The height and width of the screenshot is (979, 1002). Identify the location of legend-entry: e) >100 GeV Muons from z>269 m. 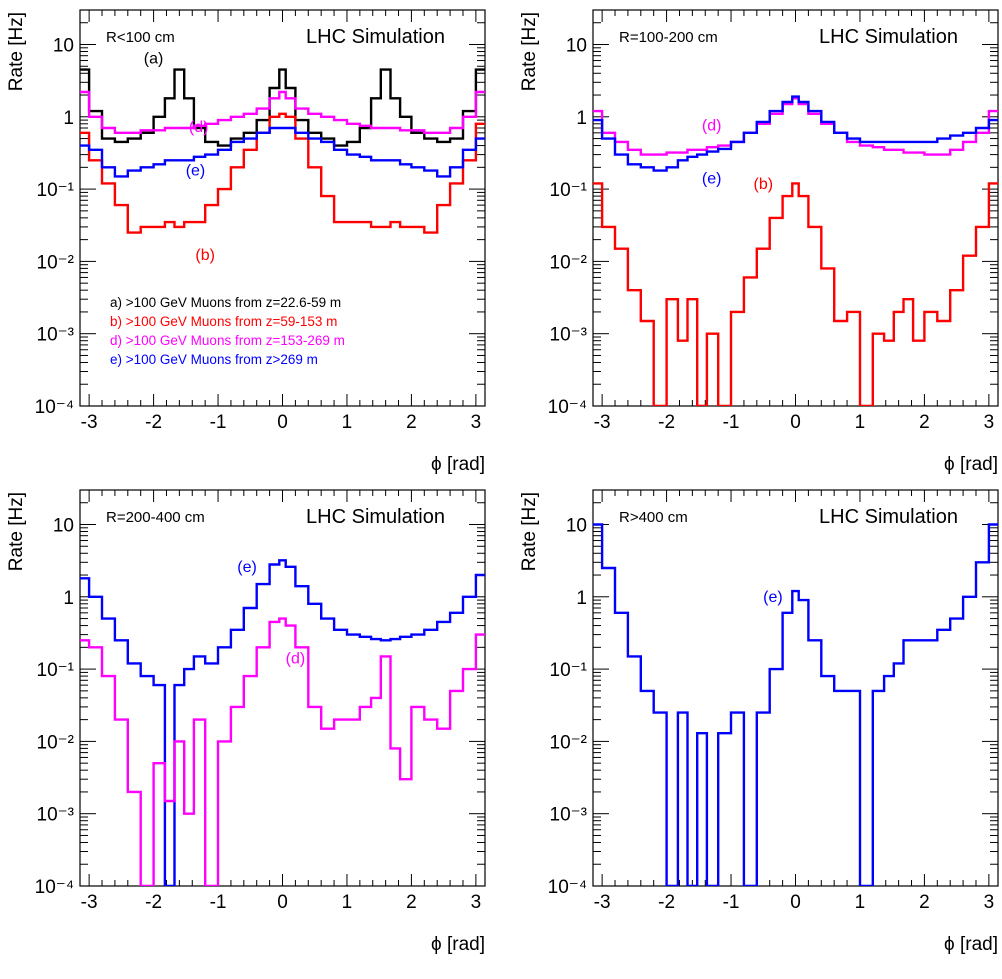
(214, 359).